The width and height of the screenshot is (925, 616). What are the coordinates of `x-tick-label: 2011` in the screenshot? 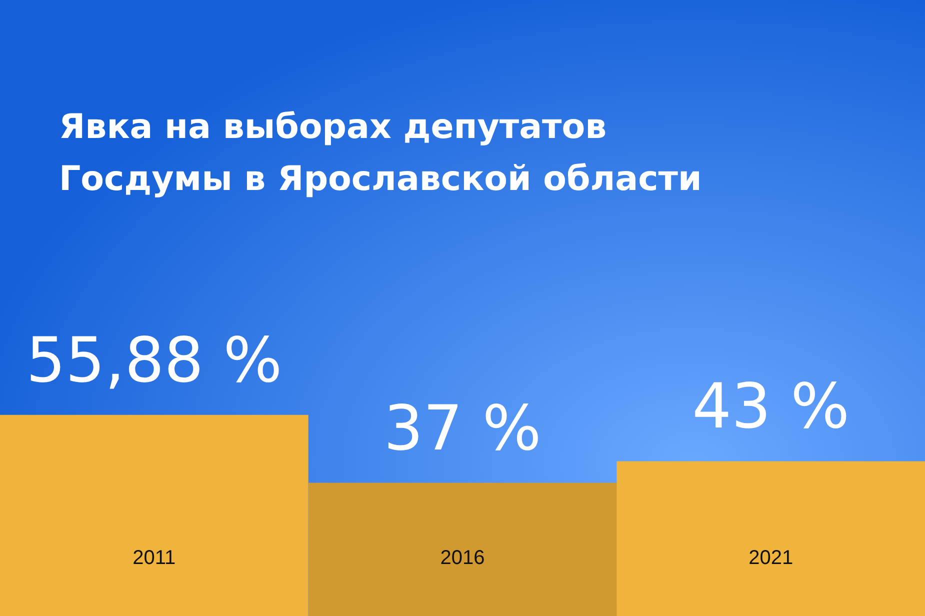 It's located at (154, 558).